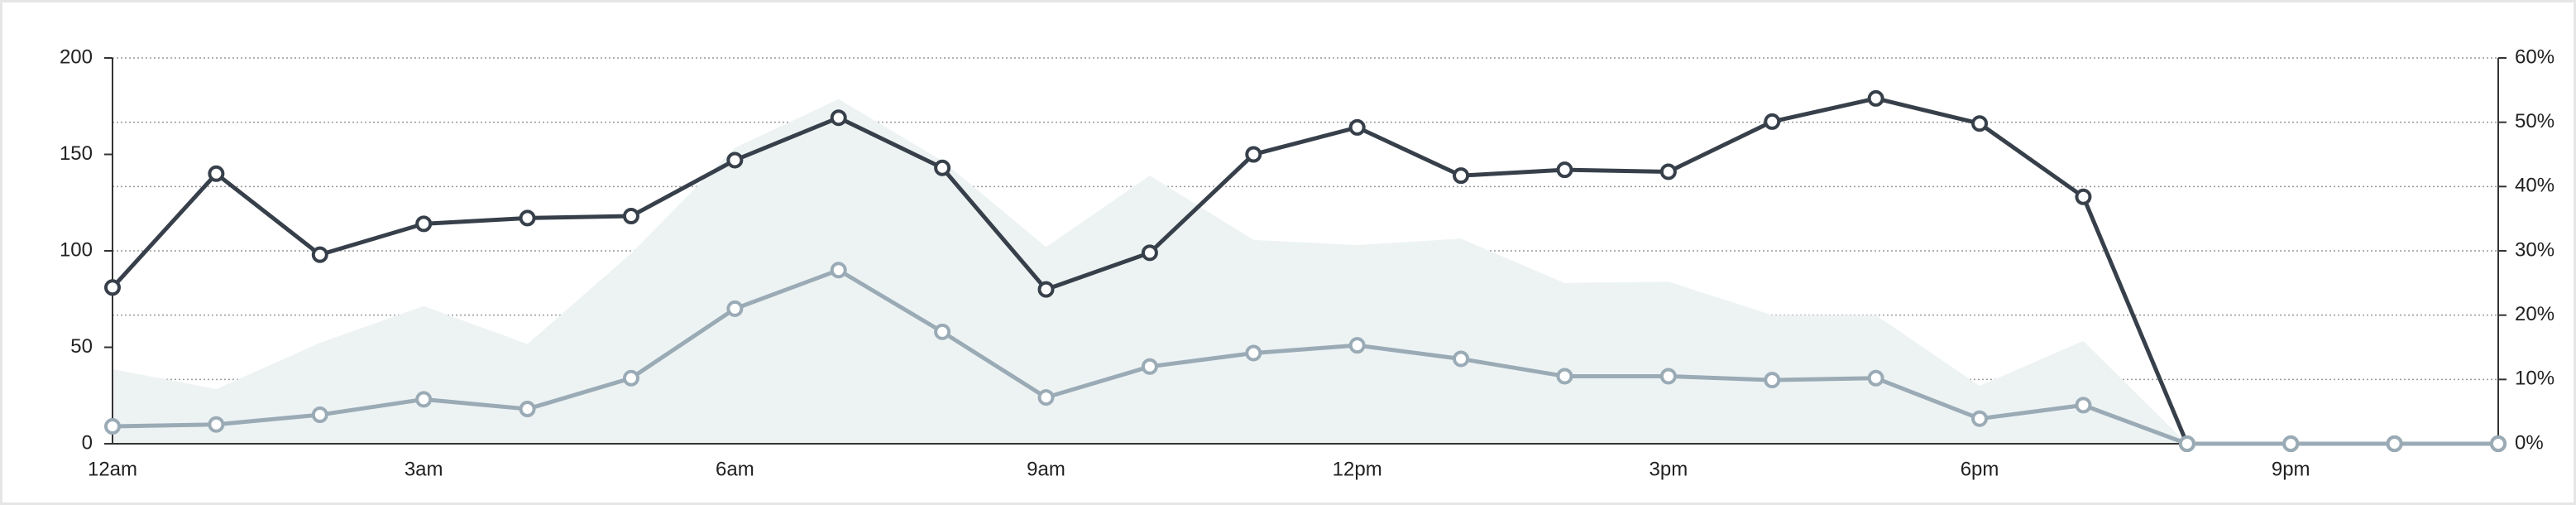 The width and height of the screenshot is (2576, 505). Describe the element at coordinates (76, 57) in the screenshot. I see `y-tick-label: 200` at that location.